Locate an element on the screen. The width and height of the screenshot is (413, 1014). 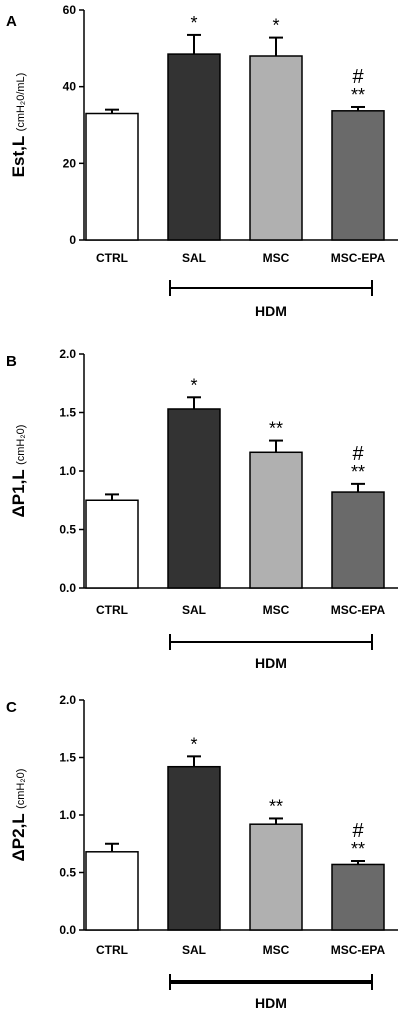
panel-label: B is located at coordinates (11, 361).